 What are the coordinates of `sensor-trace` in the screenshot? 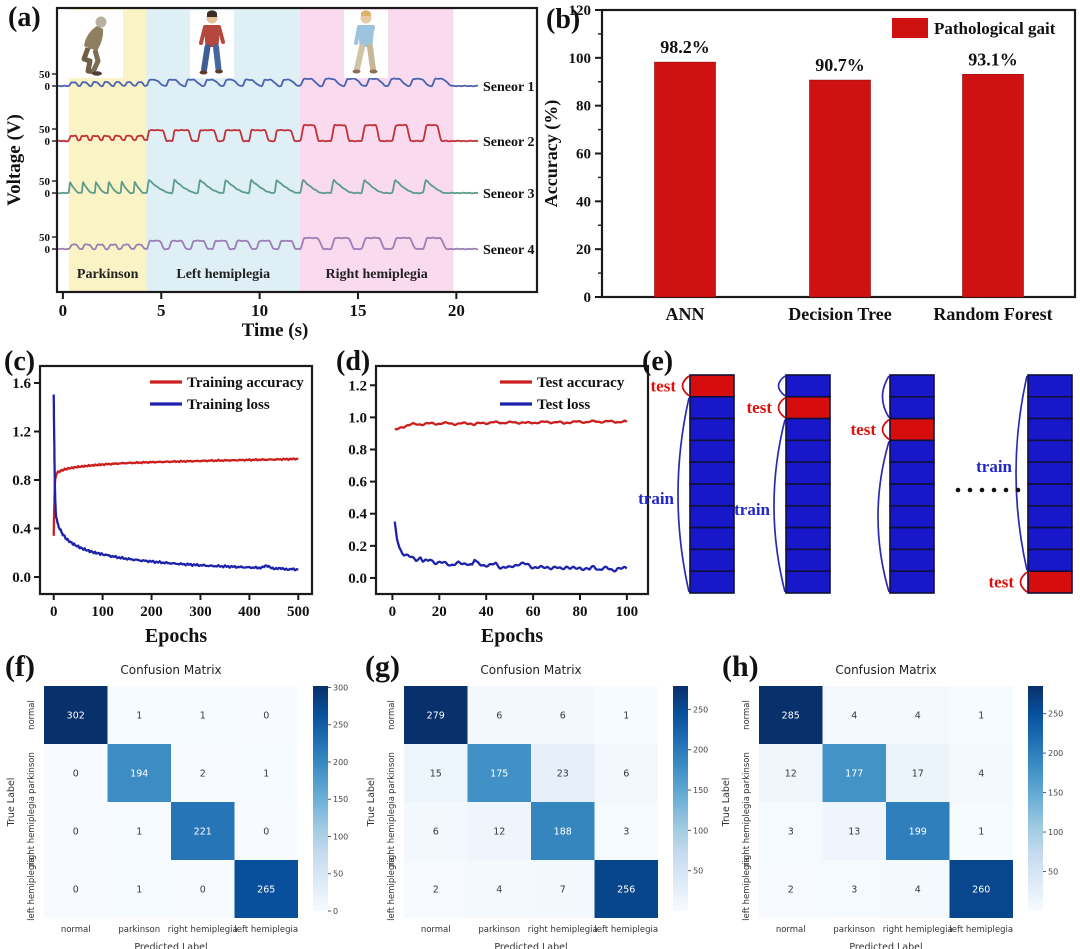 It's located at (268, 186).